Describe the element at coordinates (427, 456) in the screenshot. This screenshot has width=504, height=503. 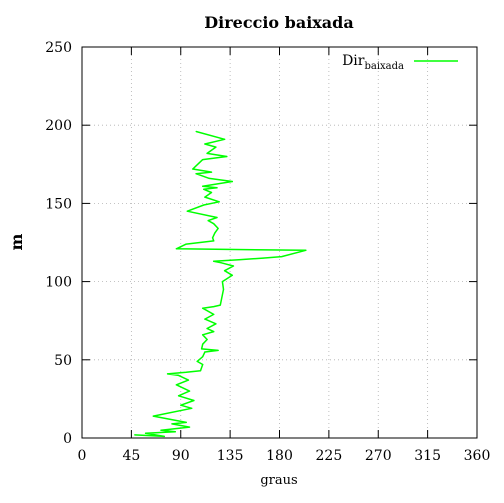
I see `x-tick-label: 315` at that location.